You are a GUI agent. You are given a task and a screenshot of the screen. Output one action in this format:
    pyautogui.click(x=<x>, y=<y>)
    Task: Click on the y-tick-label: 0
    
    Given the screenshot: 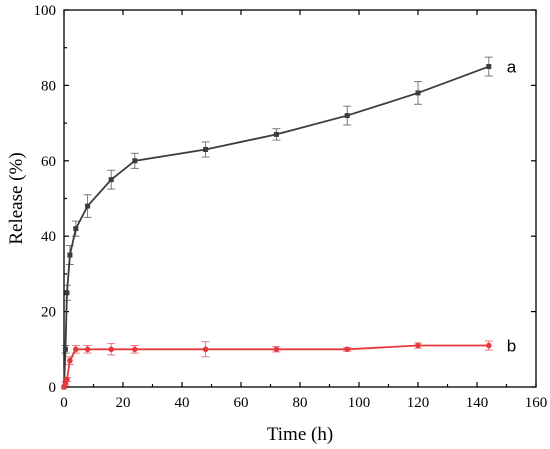 What is the action you would take?
    pyautogui.click(x=53, y=388)
    